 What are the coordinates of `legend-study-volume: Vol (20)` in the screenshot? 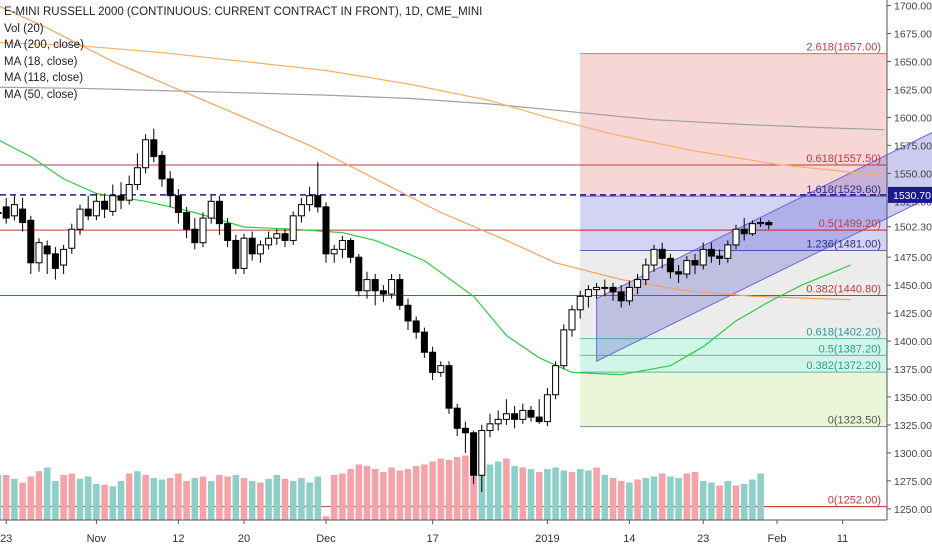 It's located at (24, 28).